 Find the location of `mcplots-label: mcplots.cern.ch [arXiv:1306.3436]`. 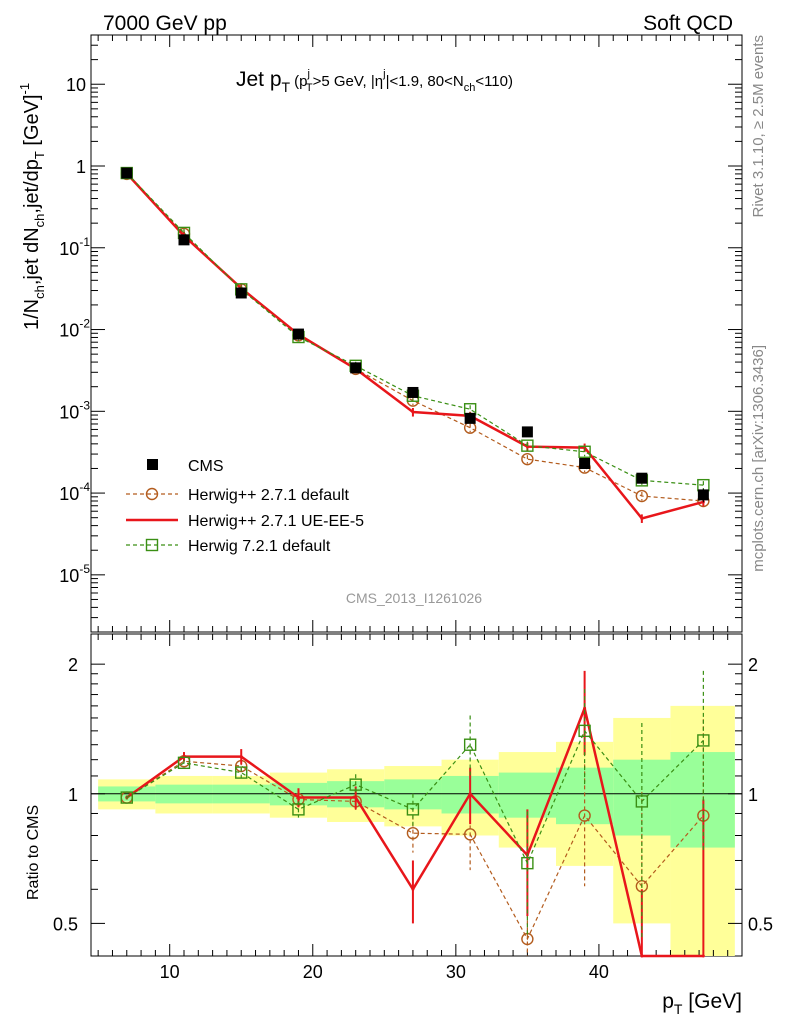

mcplots-label: mcplots.cern.ch [arXiv:1306.3436] is located at coordinates (758, 458).